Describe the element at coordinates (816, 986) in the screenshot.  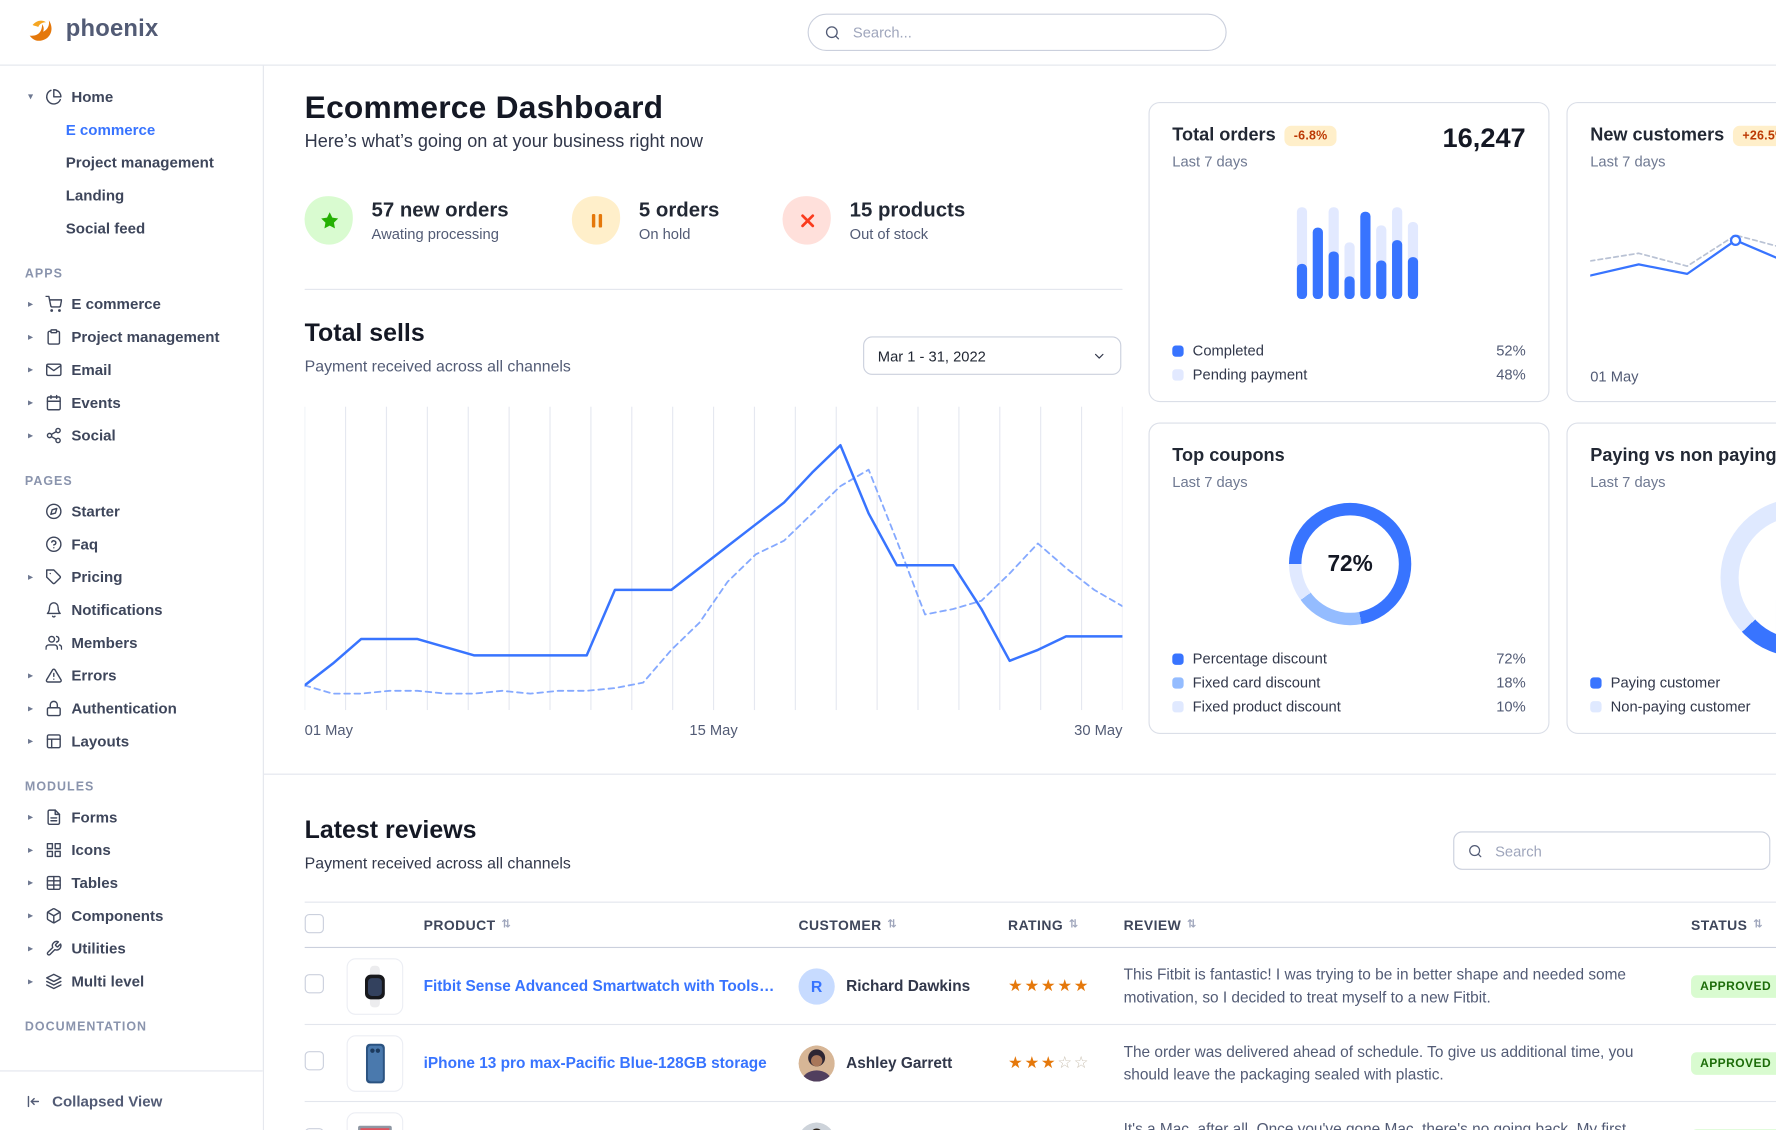
I see `avatar: R` at that location.